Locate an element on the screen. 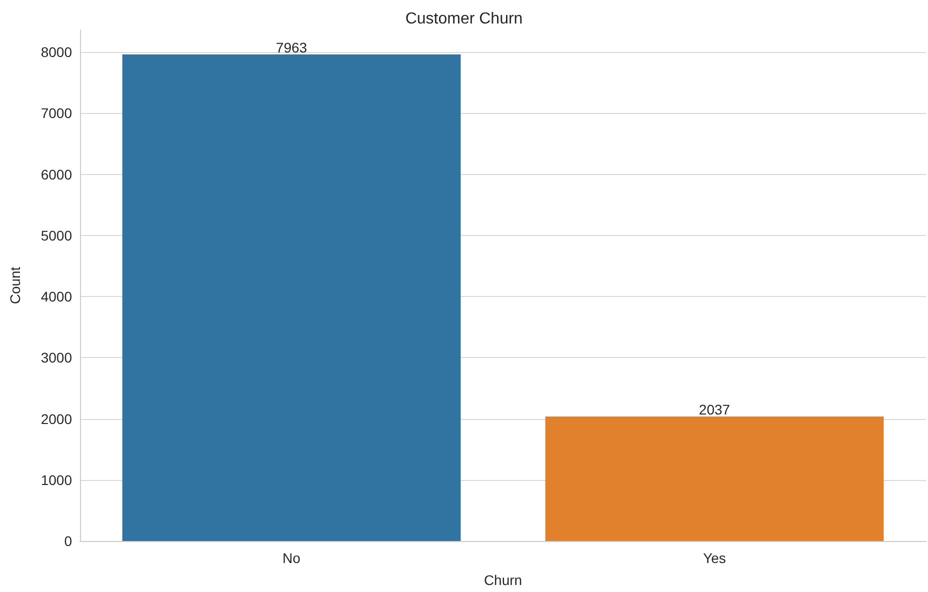 The width and height of the screenshot is (928, 592). y-tick-label: 8000 is located at coordinates (56, 52).